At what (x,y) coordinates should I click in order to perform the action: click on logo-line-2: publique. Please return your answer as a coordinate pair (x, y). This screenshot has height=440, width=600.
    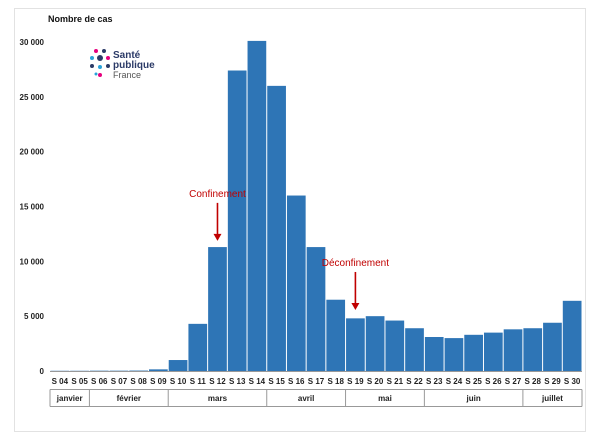
    Looking at the image, I should click on (134, 65).